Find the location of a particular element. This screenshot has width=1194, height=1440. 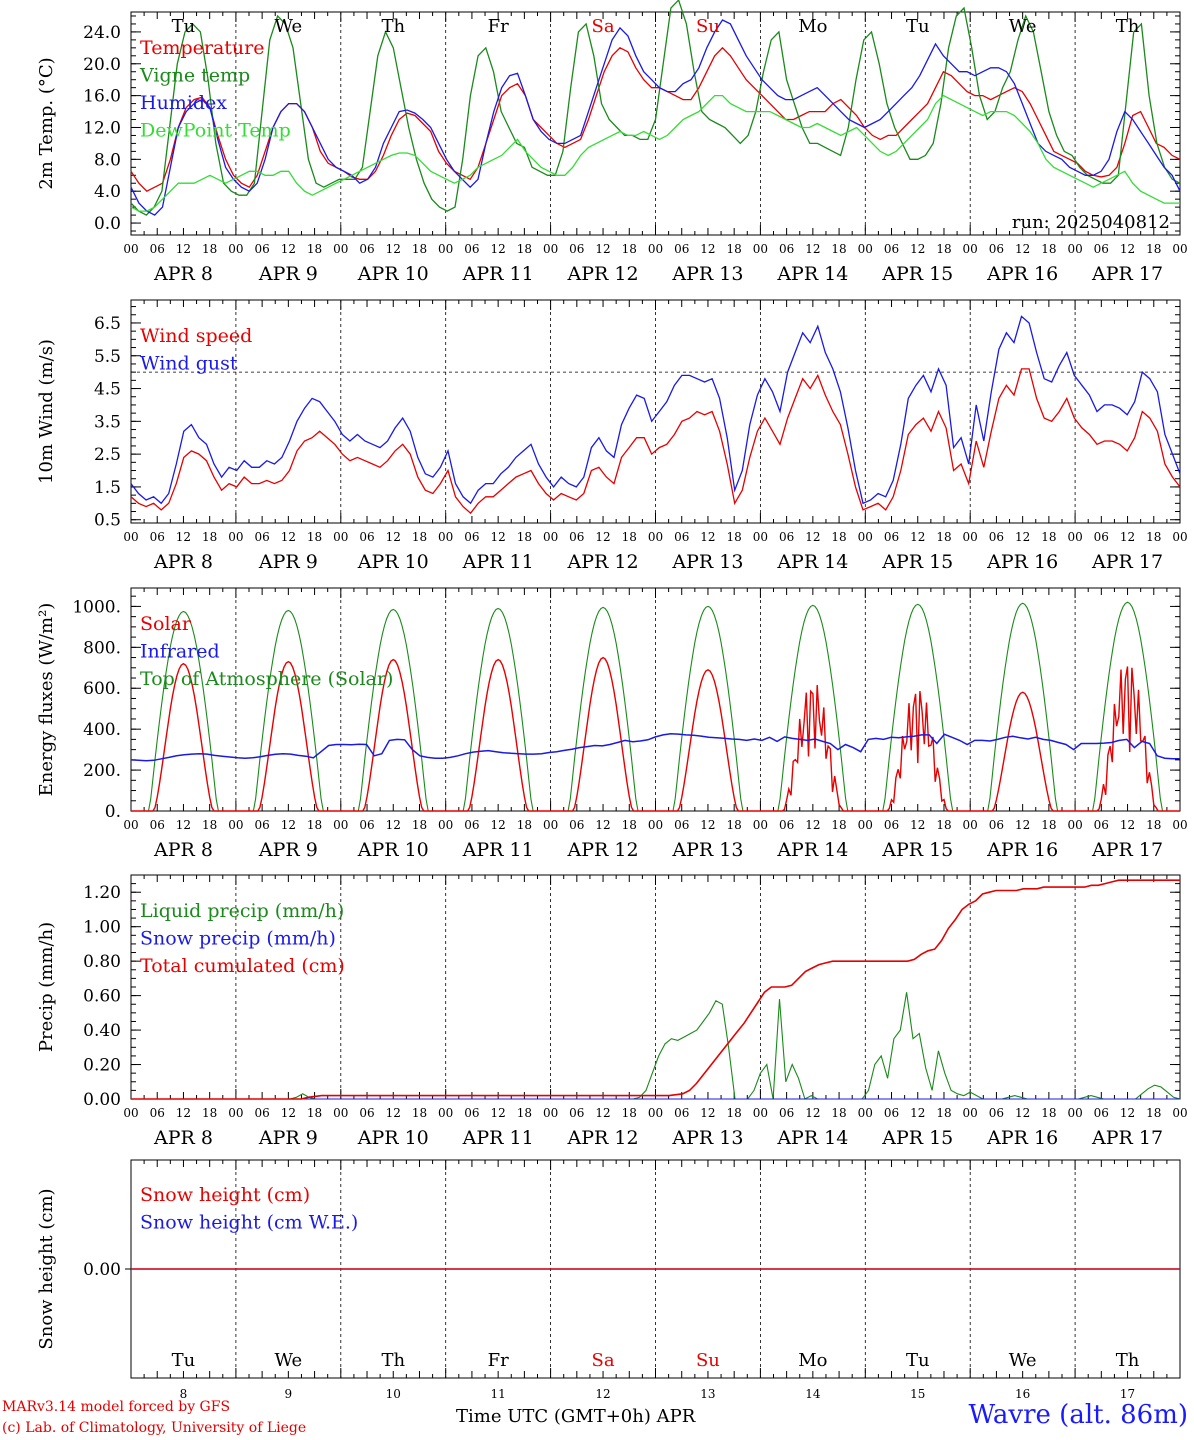

legend-entry: Snow height (cm) is located at coordinates (225, 1195).